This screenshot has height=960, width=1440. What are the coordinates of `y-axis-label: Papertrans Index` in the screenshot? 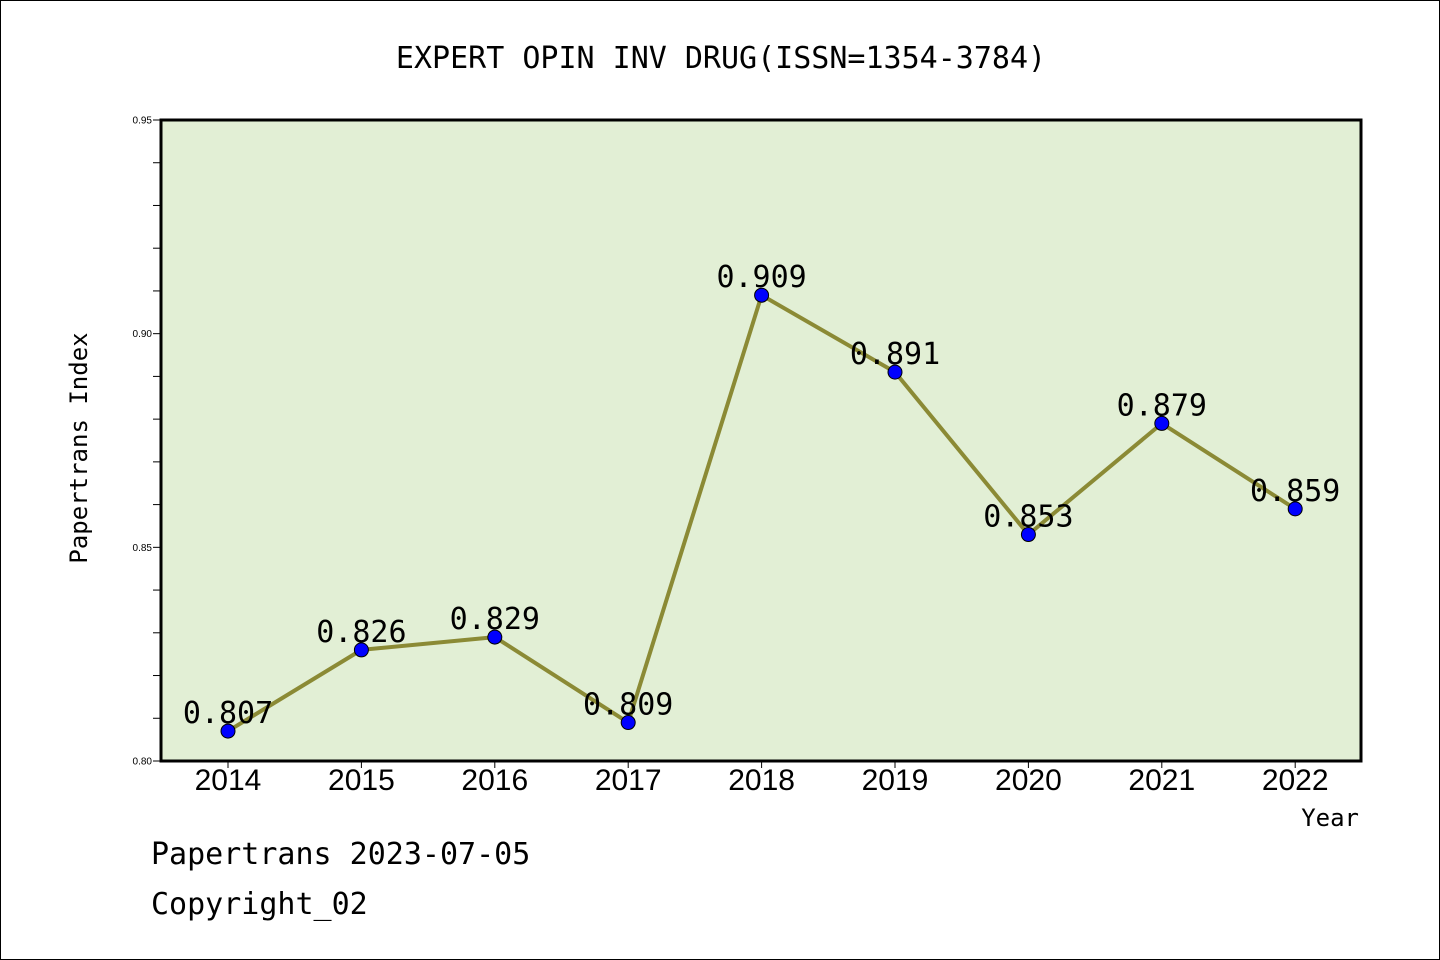 It's located at (79, 447).